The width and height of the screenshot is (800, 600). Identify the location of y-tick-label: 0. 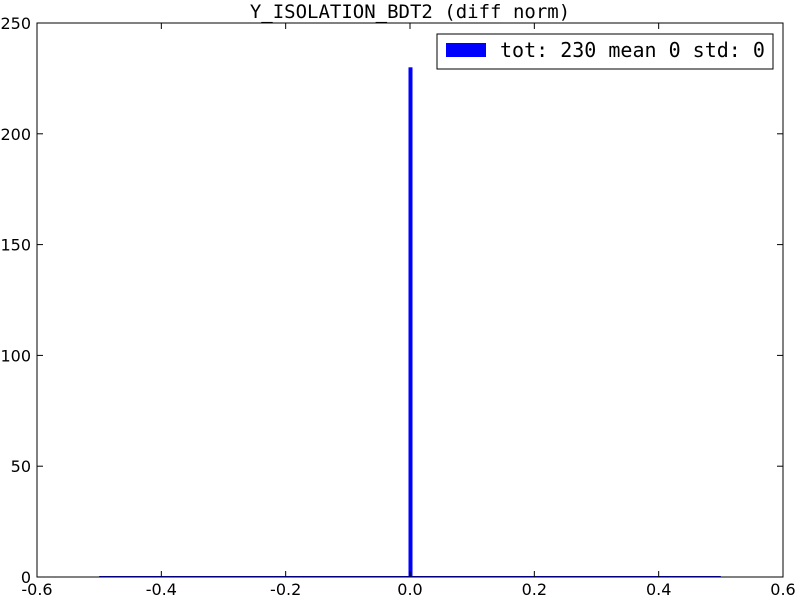
(26, 577).